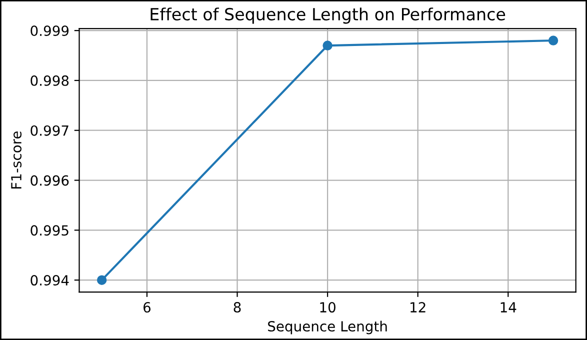  What do you see at coordinates (49, 230) in the screenshot?
I see `y-tick-label: 0.995` at bounding box center [49, 230].